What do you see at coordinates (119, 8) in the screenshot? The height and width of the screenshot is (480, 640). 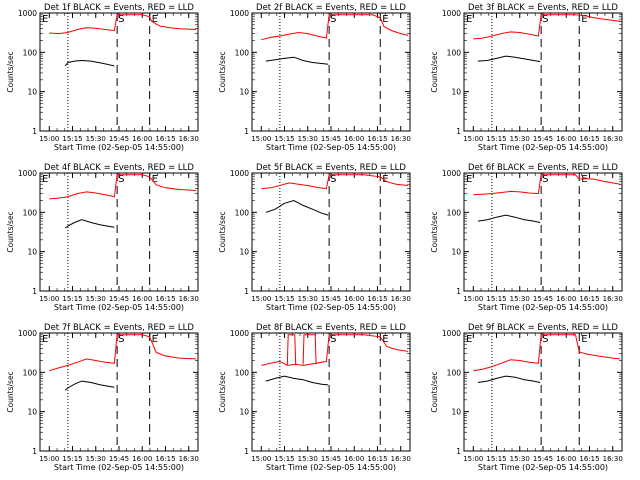 I see `panel-title: Det 1f BLACK = Events, RED = LLD` at bounding box center [119, 8].